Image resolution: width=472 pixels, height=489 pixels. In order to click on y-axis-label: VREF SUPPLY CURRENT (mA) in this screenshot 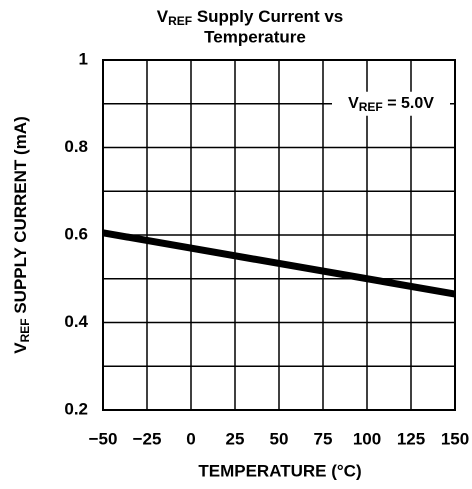, I will do `click(21, 234)`.